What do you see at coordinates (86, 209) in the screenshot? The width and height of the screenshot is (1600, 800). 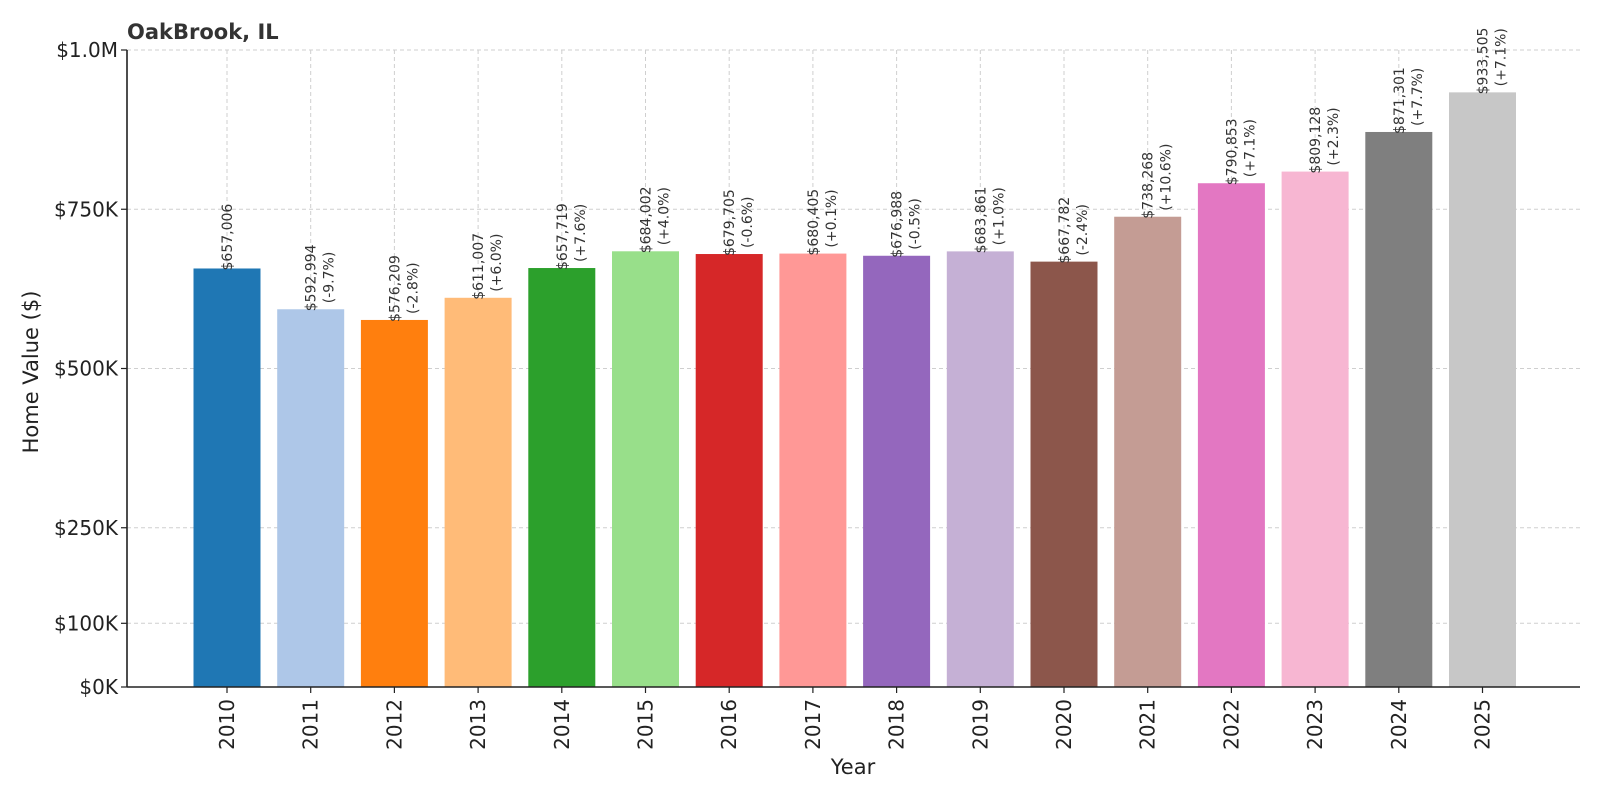 I see `y-tick-label: $750K` at bounding box center [86, 209].